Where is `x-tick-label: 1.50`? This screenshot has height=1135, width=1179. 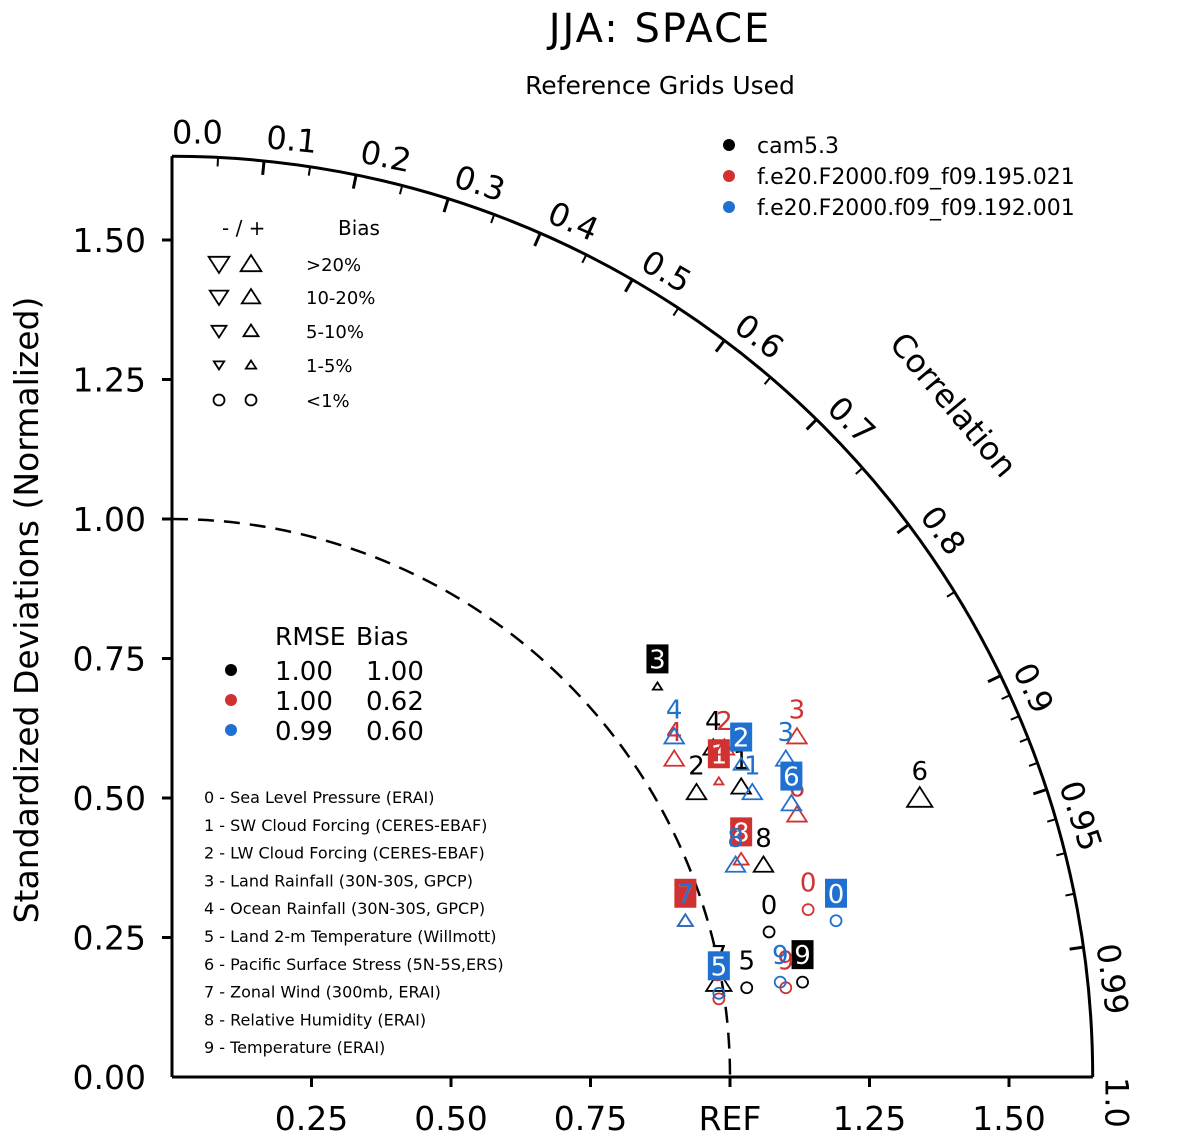
x-tick-label: 1.50 is located at coordinates (1008, 1117).